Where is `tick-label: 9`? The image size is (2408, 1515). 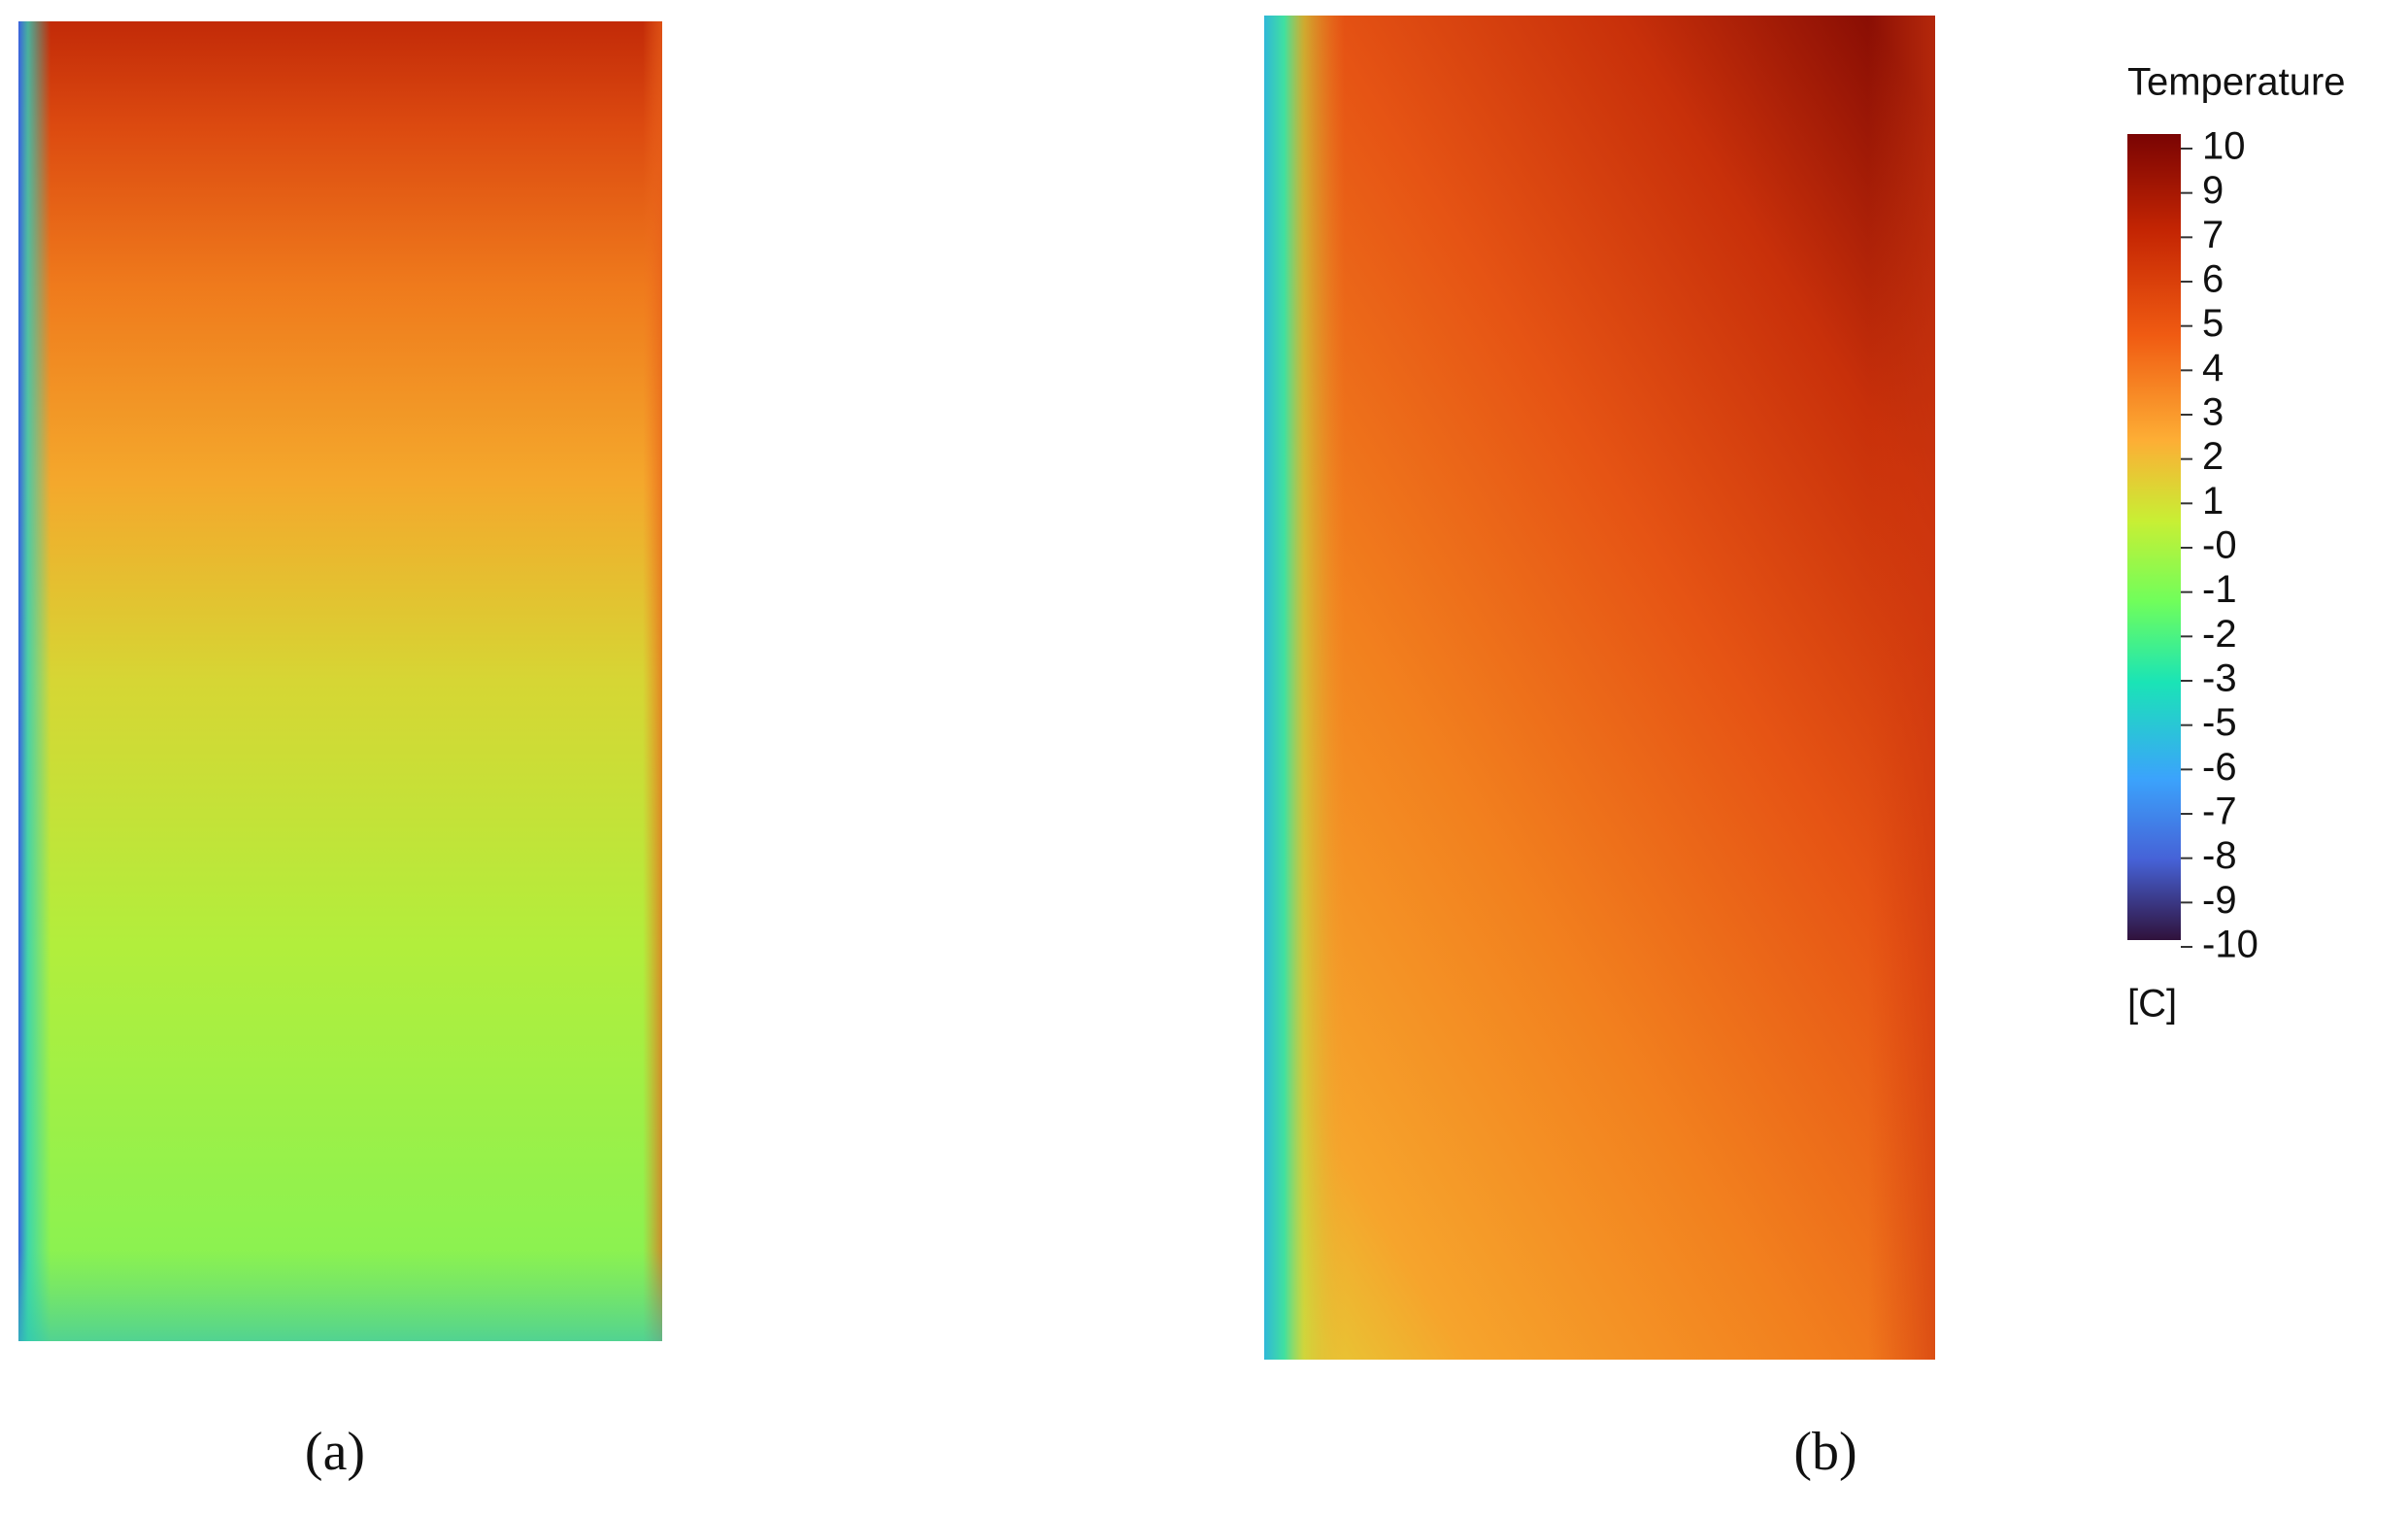
tick-label: 9 is located at coordinates (2213, 190).